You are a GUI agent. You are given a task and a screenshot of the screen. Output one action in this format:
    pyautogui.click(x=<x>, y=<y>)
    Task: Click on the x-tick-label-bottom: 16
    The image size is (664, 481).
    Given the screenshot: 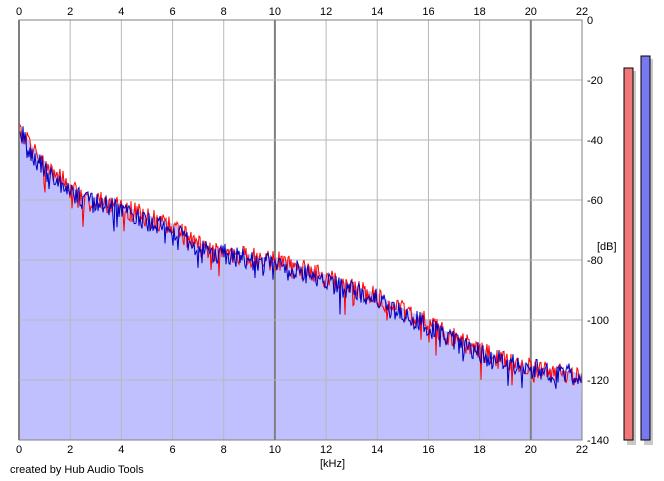 What is the action you would take?
    pyautogui.click(x=428, y=450)
    